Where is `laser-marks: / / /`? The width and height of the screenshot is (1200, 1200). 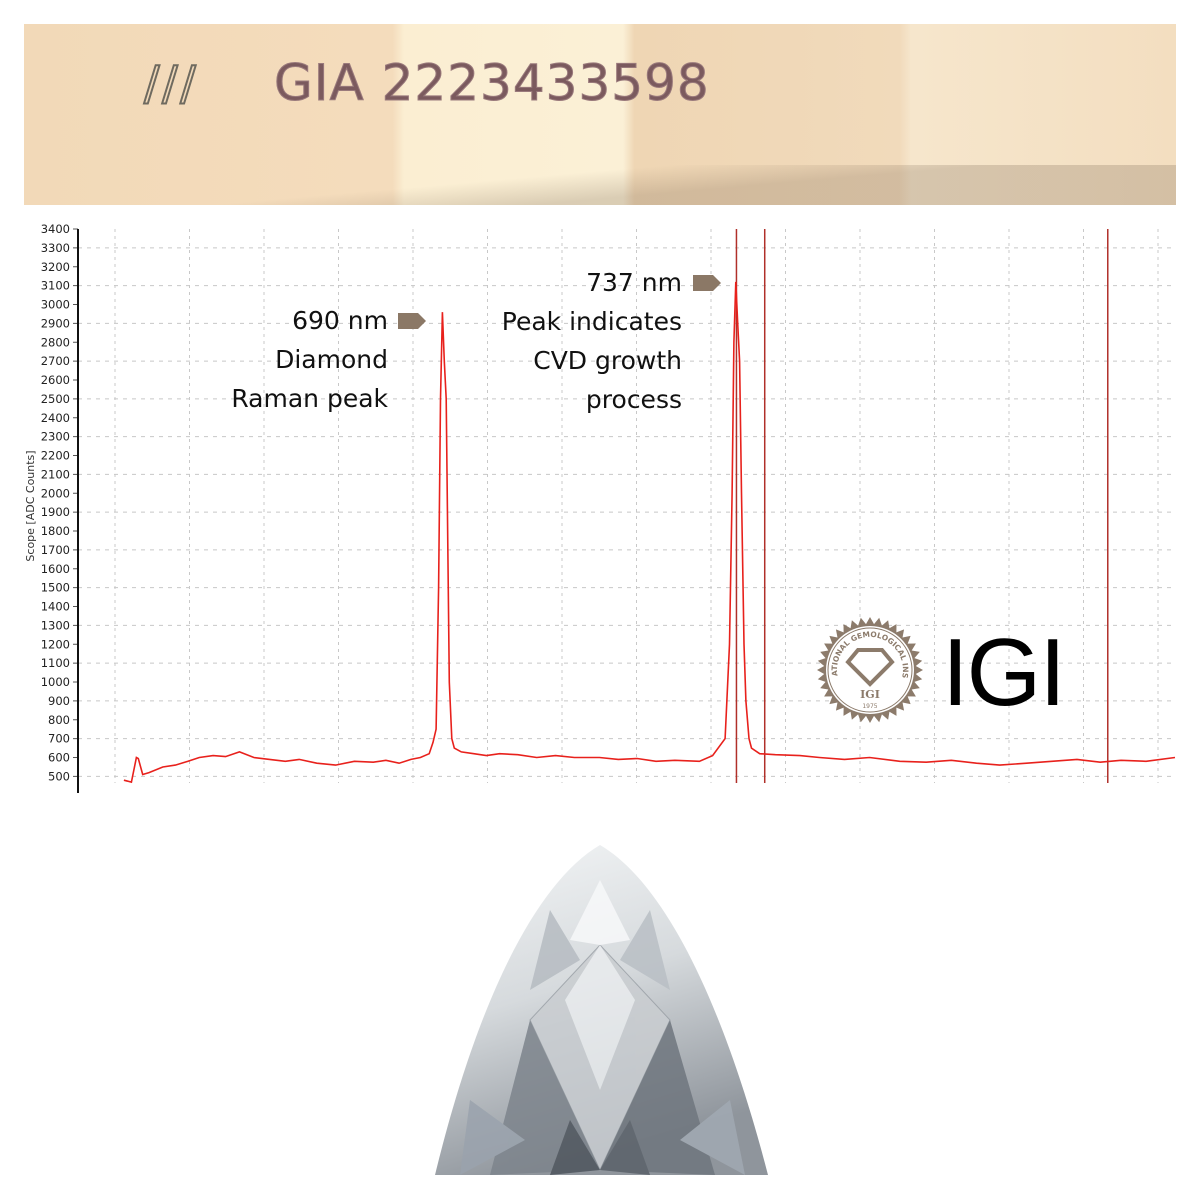
laser-marks: / / / is located at coordinates (170, 83).